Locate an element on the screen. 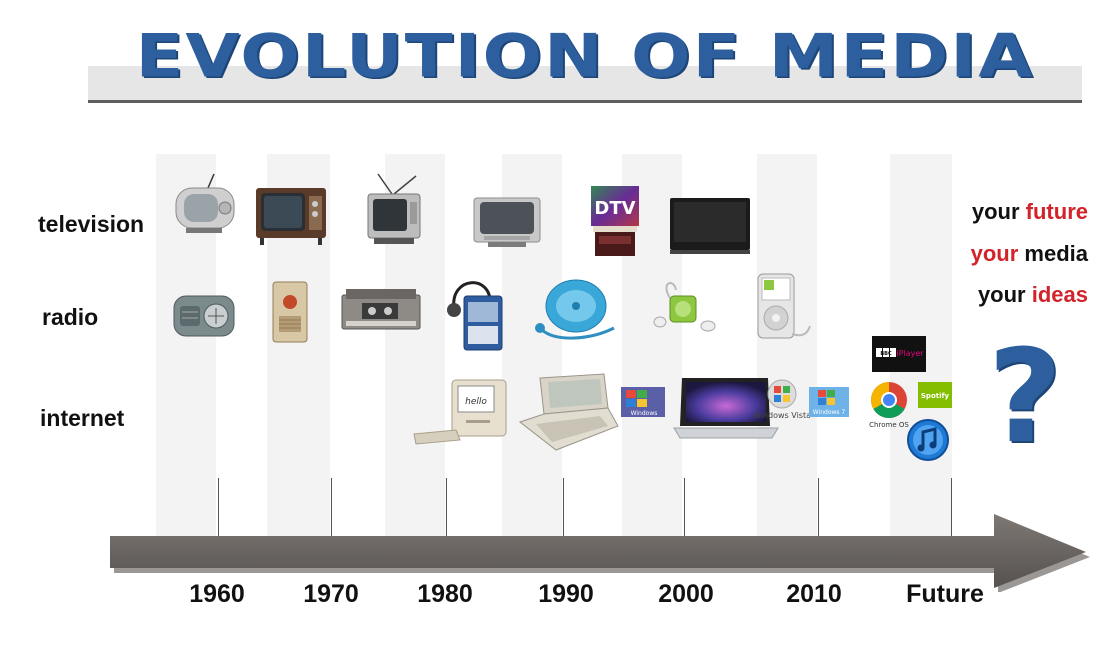 Image resolution: width=1100 pixels, height=668 pixels. iplayer-label: iPlayer is located at coordinates (910, 353).